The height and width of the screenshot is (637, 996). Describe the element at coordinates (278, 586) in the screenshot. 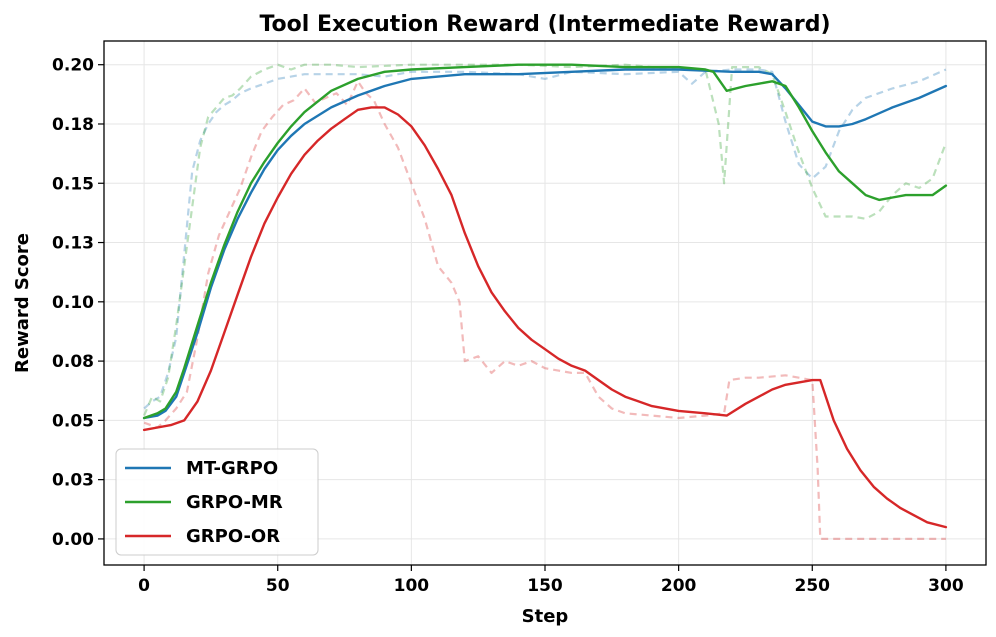

I see `x-tick-label: 50` at that location.